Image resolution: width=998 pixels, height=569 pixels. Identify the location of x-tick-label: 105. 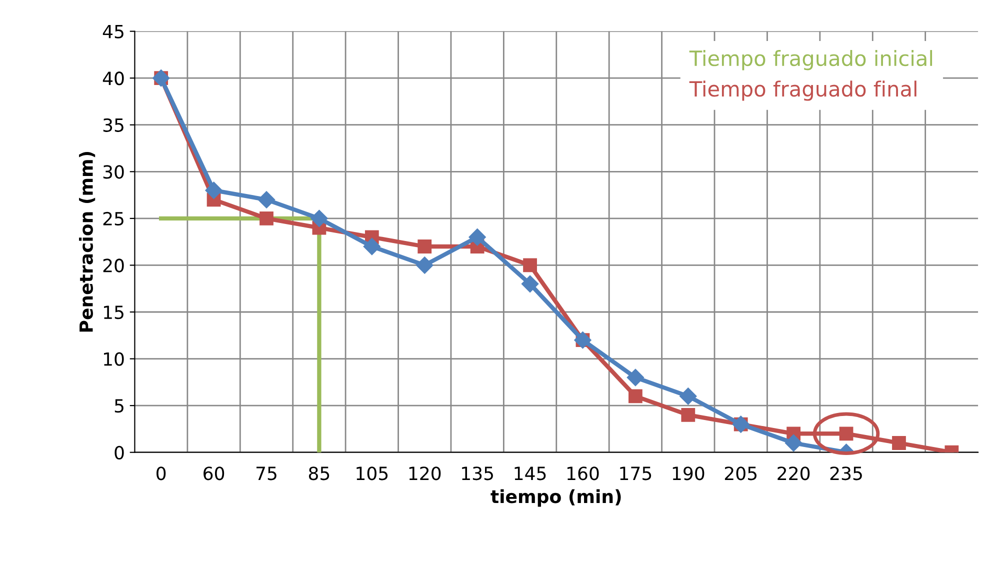
(372, 473).